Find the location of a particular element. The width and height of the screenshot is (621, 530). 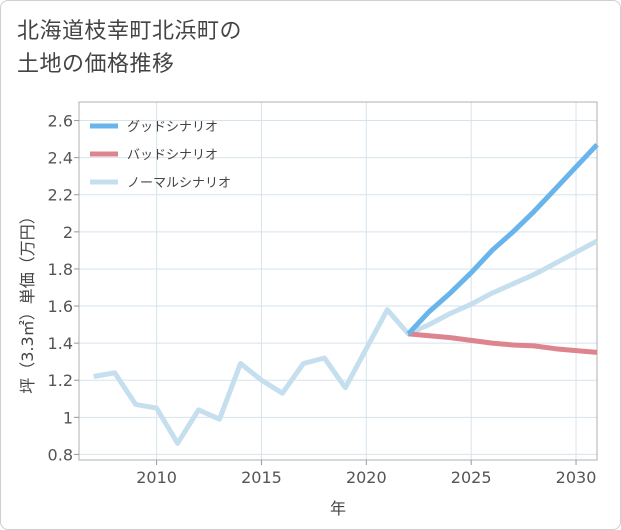

y-tick-label: 2.4 is located at coordinates (60, 158).